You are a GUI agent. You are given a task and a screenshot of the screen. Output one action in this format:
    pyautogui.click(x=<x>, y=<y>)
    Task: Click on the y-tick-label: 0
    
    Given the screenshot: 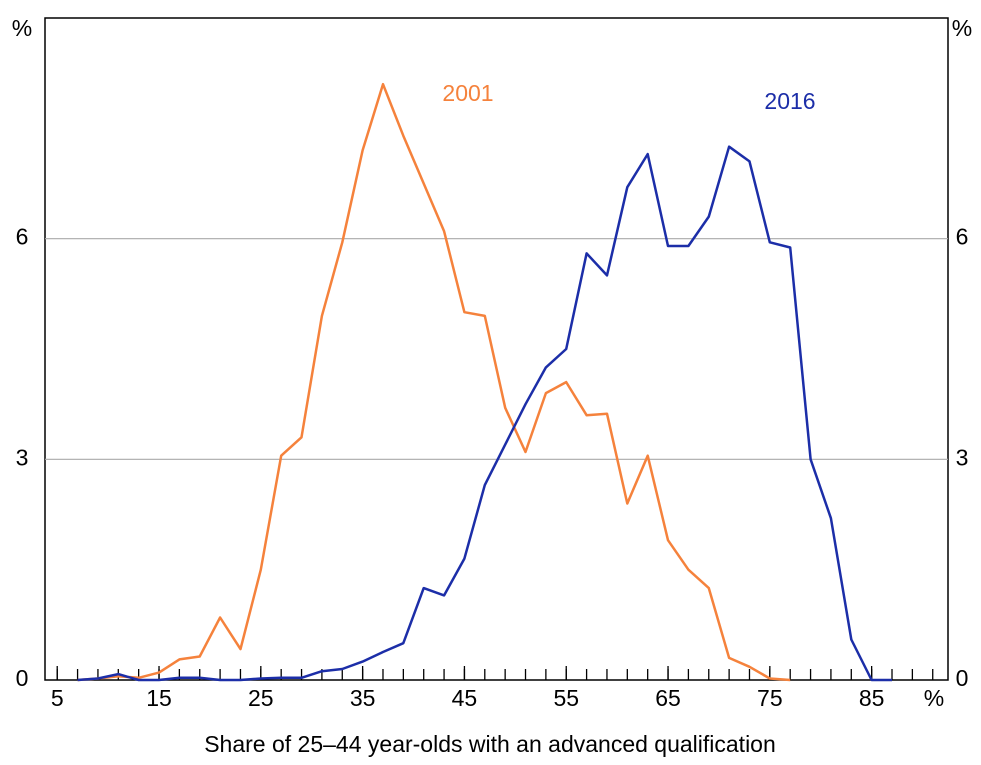 What is the action you would take?
    pyautogui.click(x=22, y=678)
    